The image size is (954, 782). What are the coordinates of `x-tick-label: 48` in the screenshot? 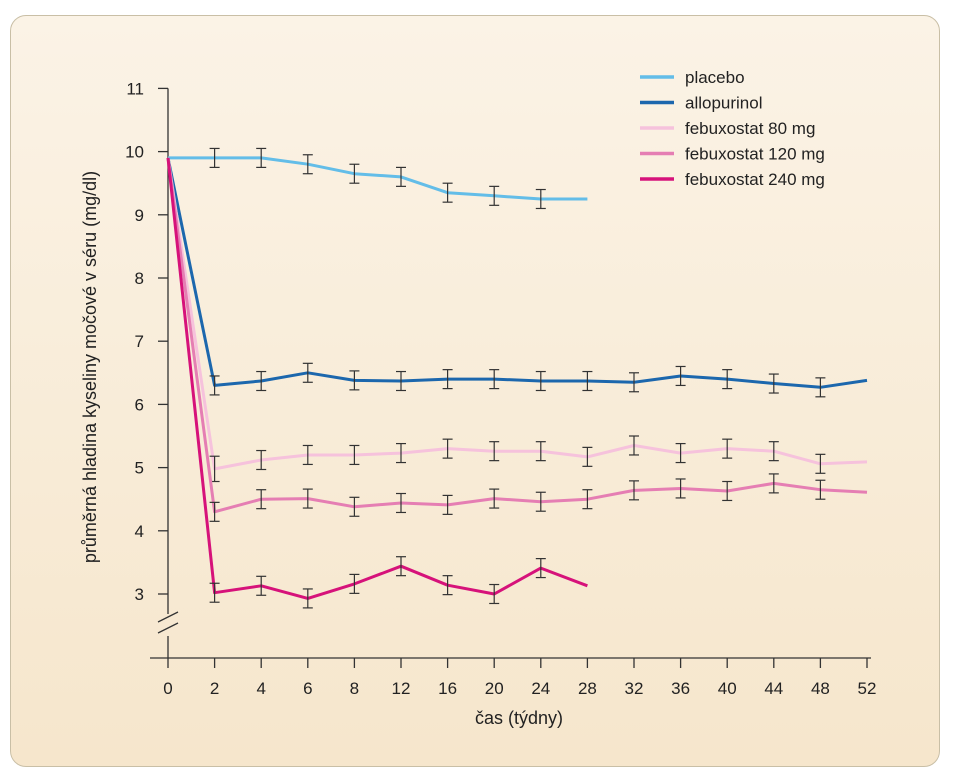 It's located at (820, 688).